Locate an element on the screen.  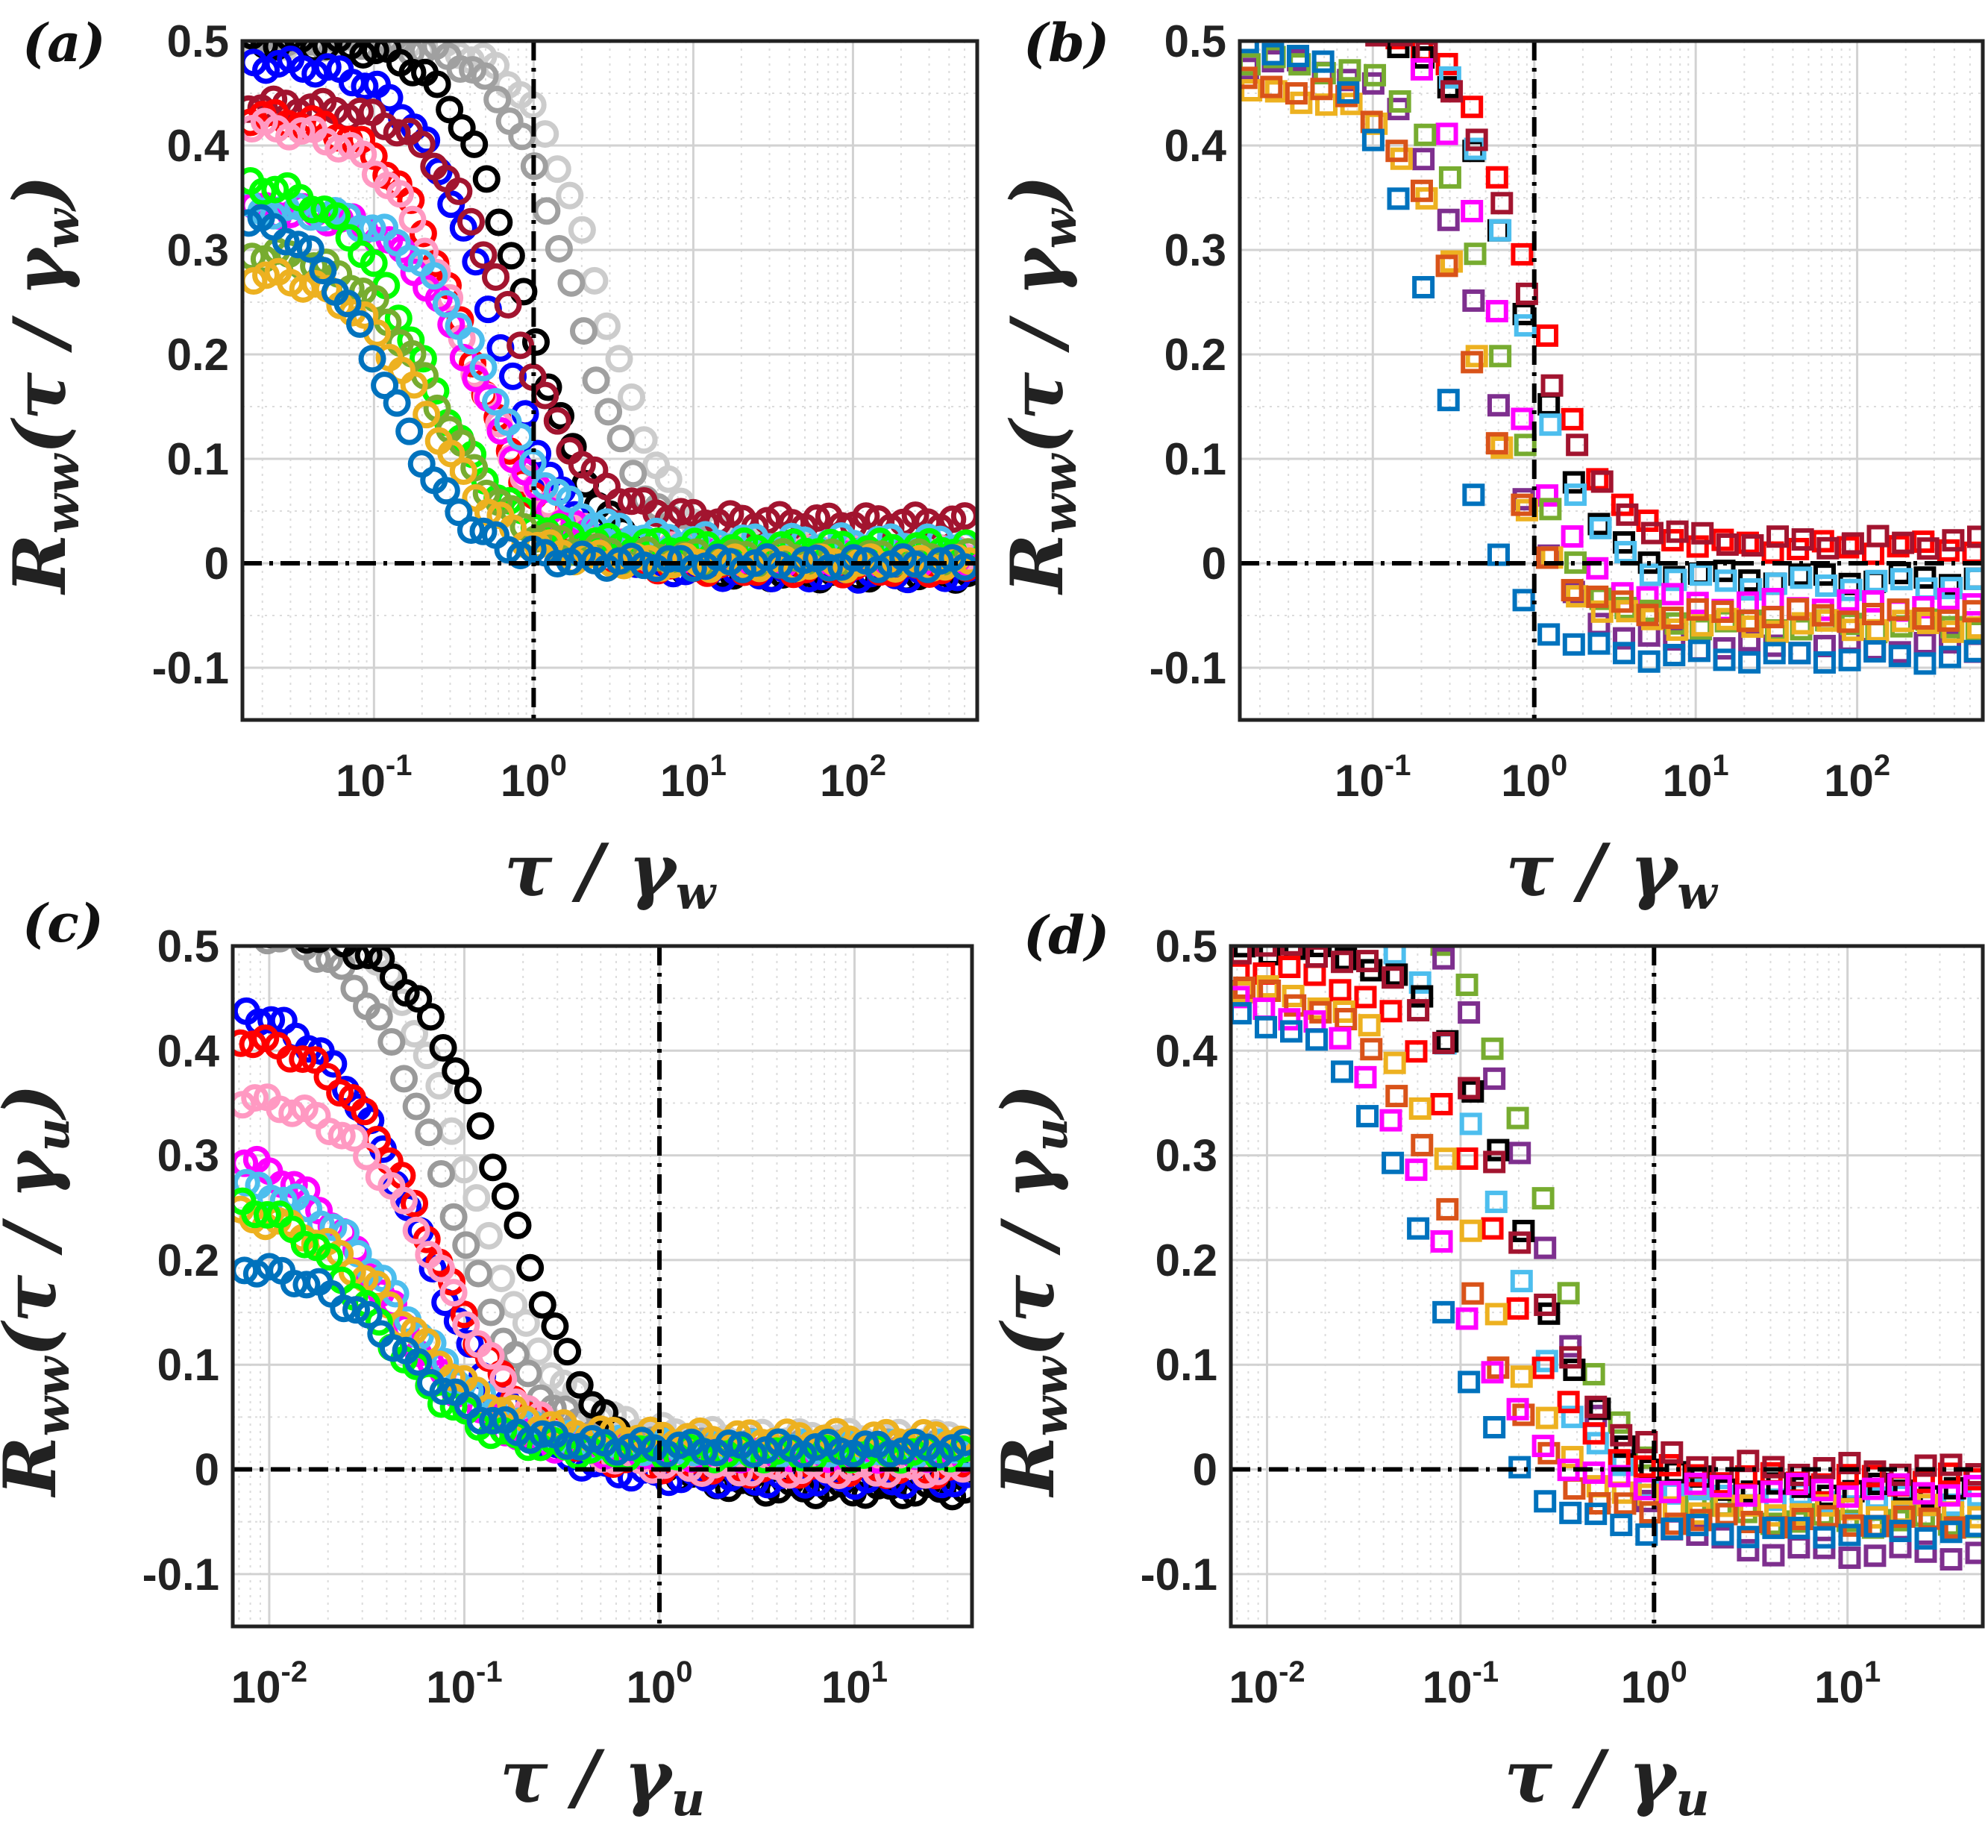
y-tick-label: 0.5 is located at coordinates (1186, 946).